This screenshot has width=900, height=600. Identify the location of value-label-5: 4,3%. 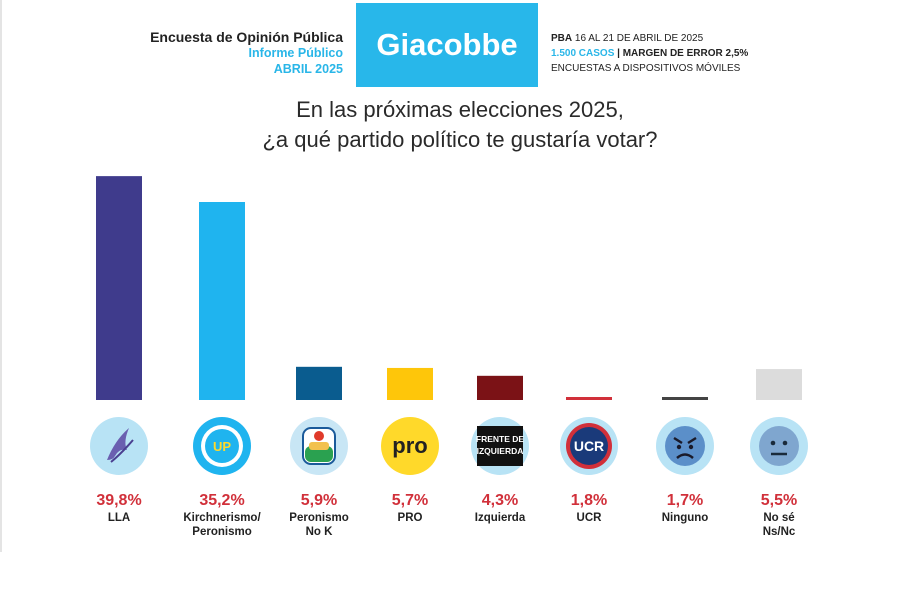
(500, 500).